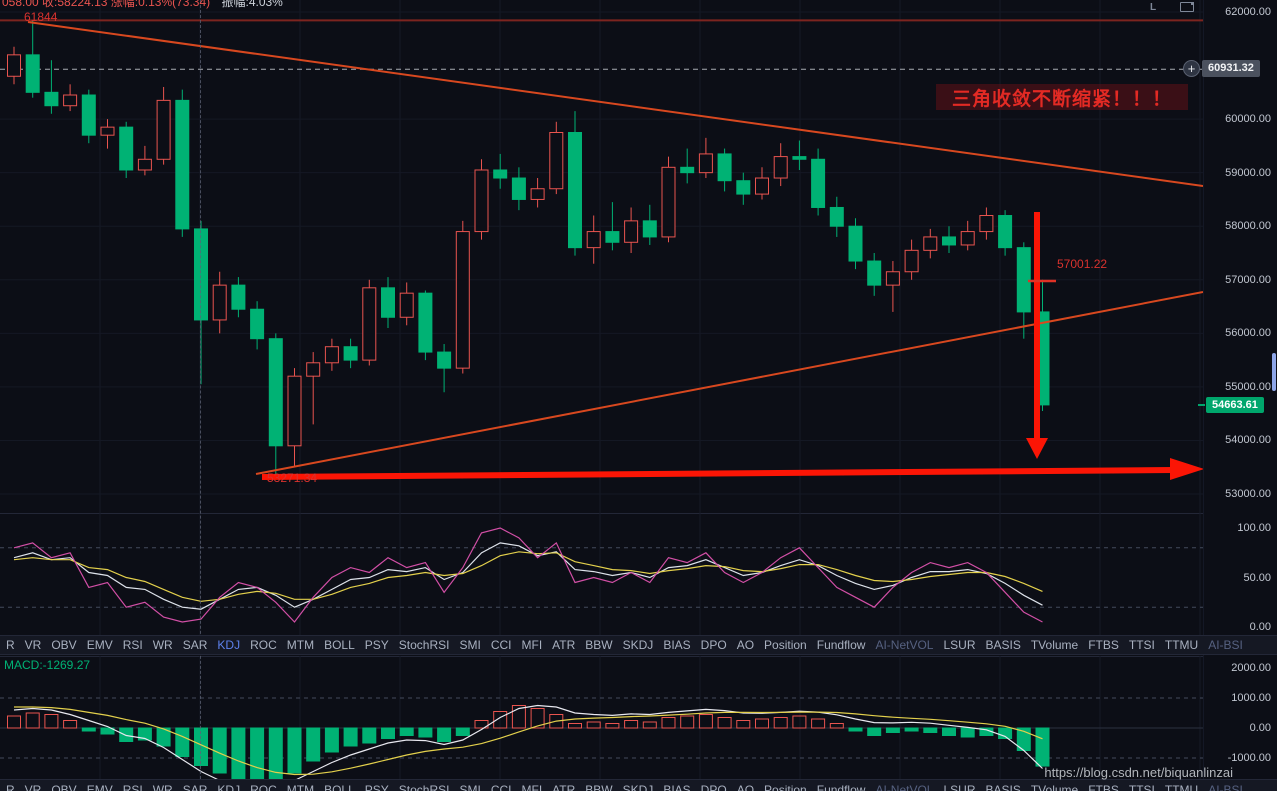  I want to click on axis-tick-label: 58000.00, so click(1248, 226).